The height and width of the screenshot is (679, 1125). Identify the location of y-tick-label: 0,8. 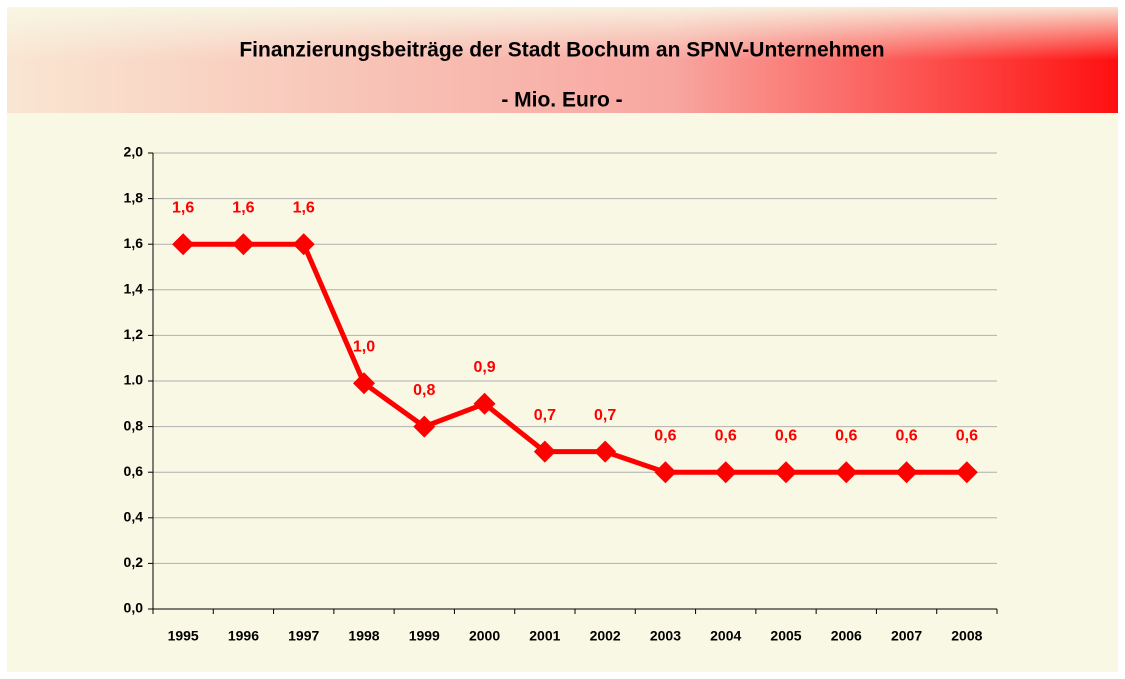
(134, 425).